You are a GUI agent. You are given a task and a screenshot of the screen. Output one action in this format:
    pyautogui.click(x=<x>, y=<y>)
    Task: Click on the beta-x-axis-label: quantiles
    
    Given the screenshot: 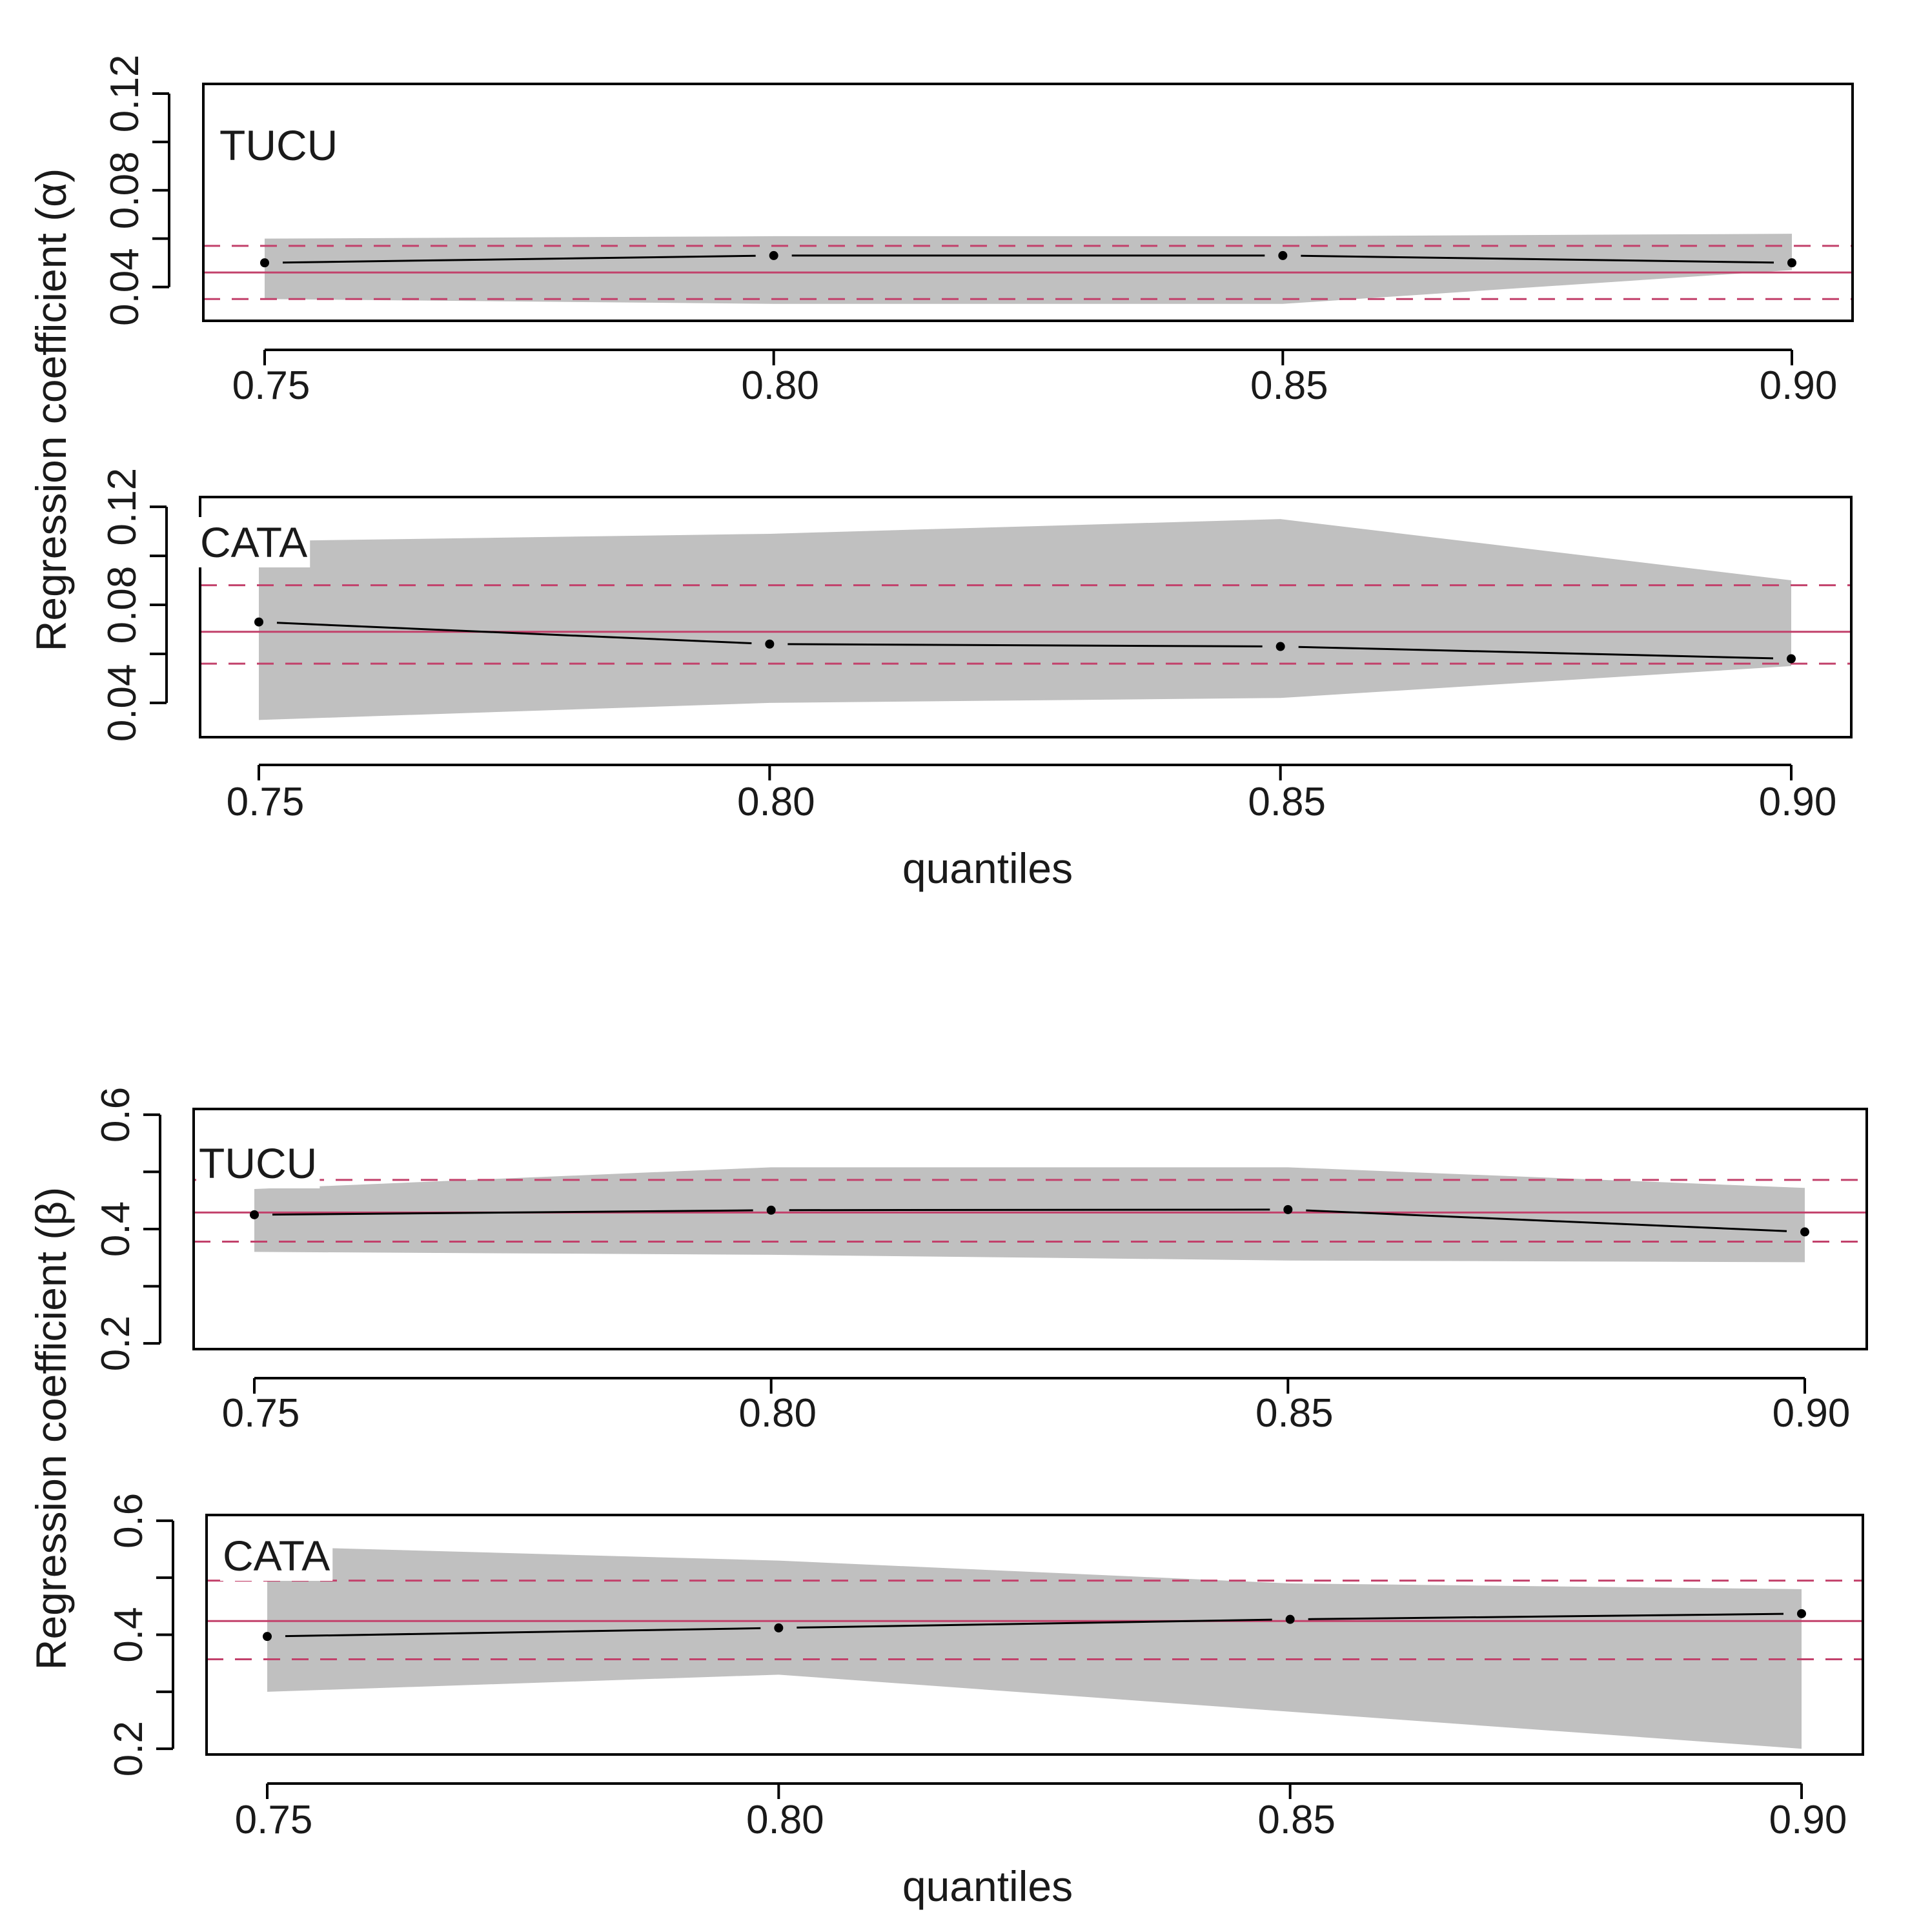 What is the action you would take?
    pyautogui.click(x=987, y=1886)
    